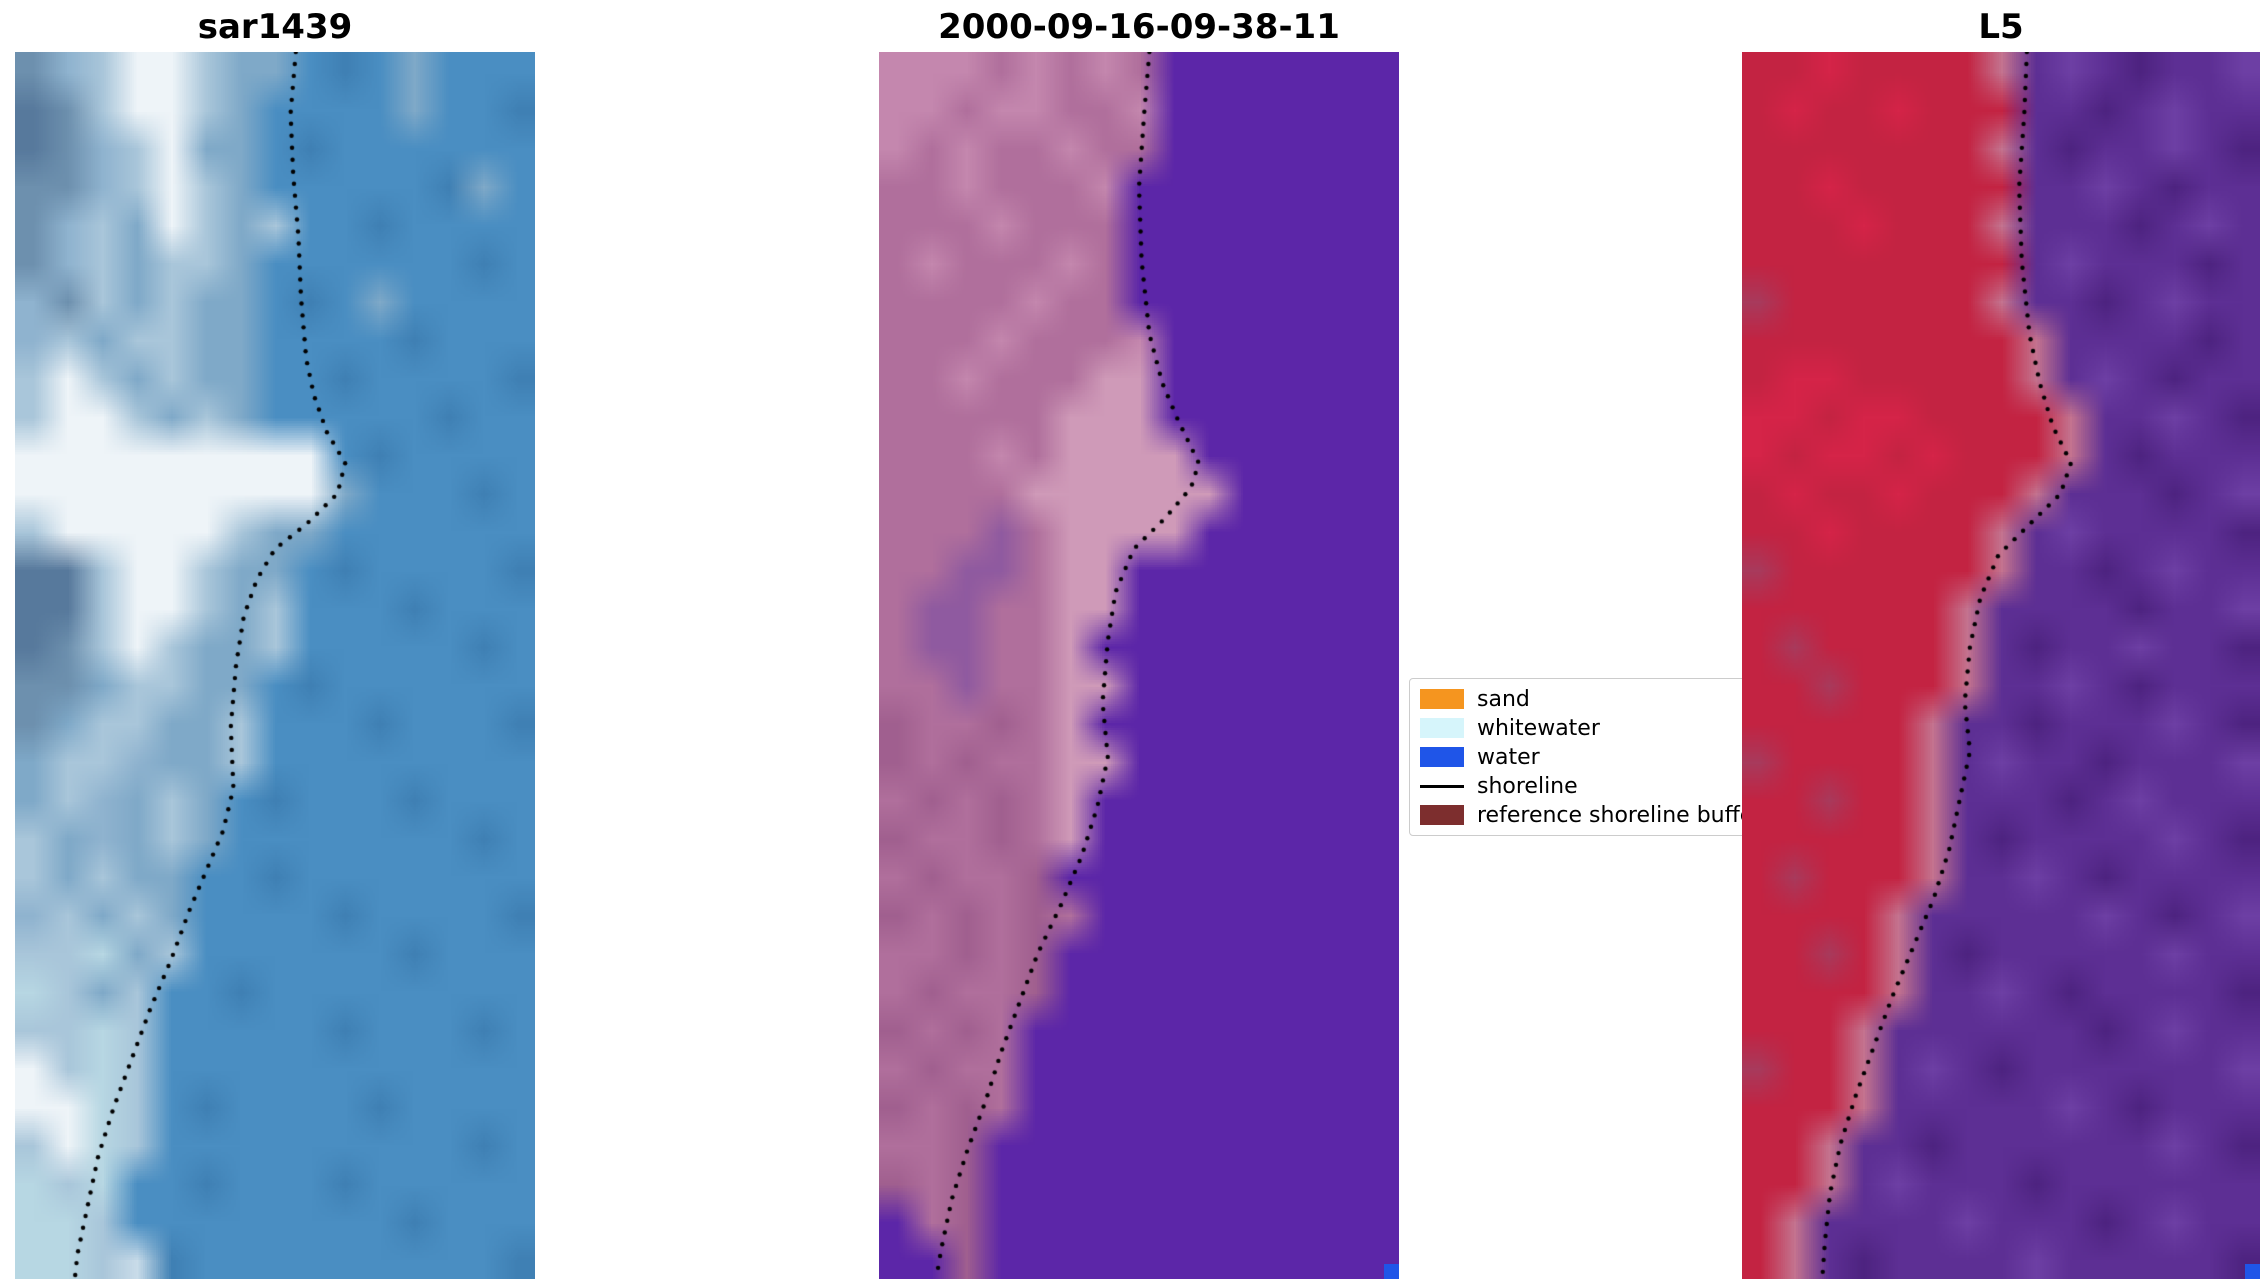 The height and width of the screenshot is (1283, 2260). I want to click on legend-item-whitewater: whitewater, so click(1600, 728).